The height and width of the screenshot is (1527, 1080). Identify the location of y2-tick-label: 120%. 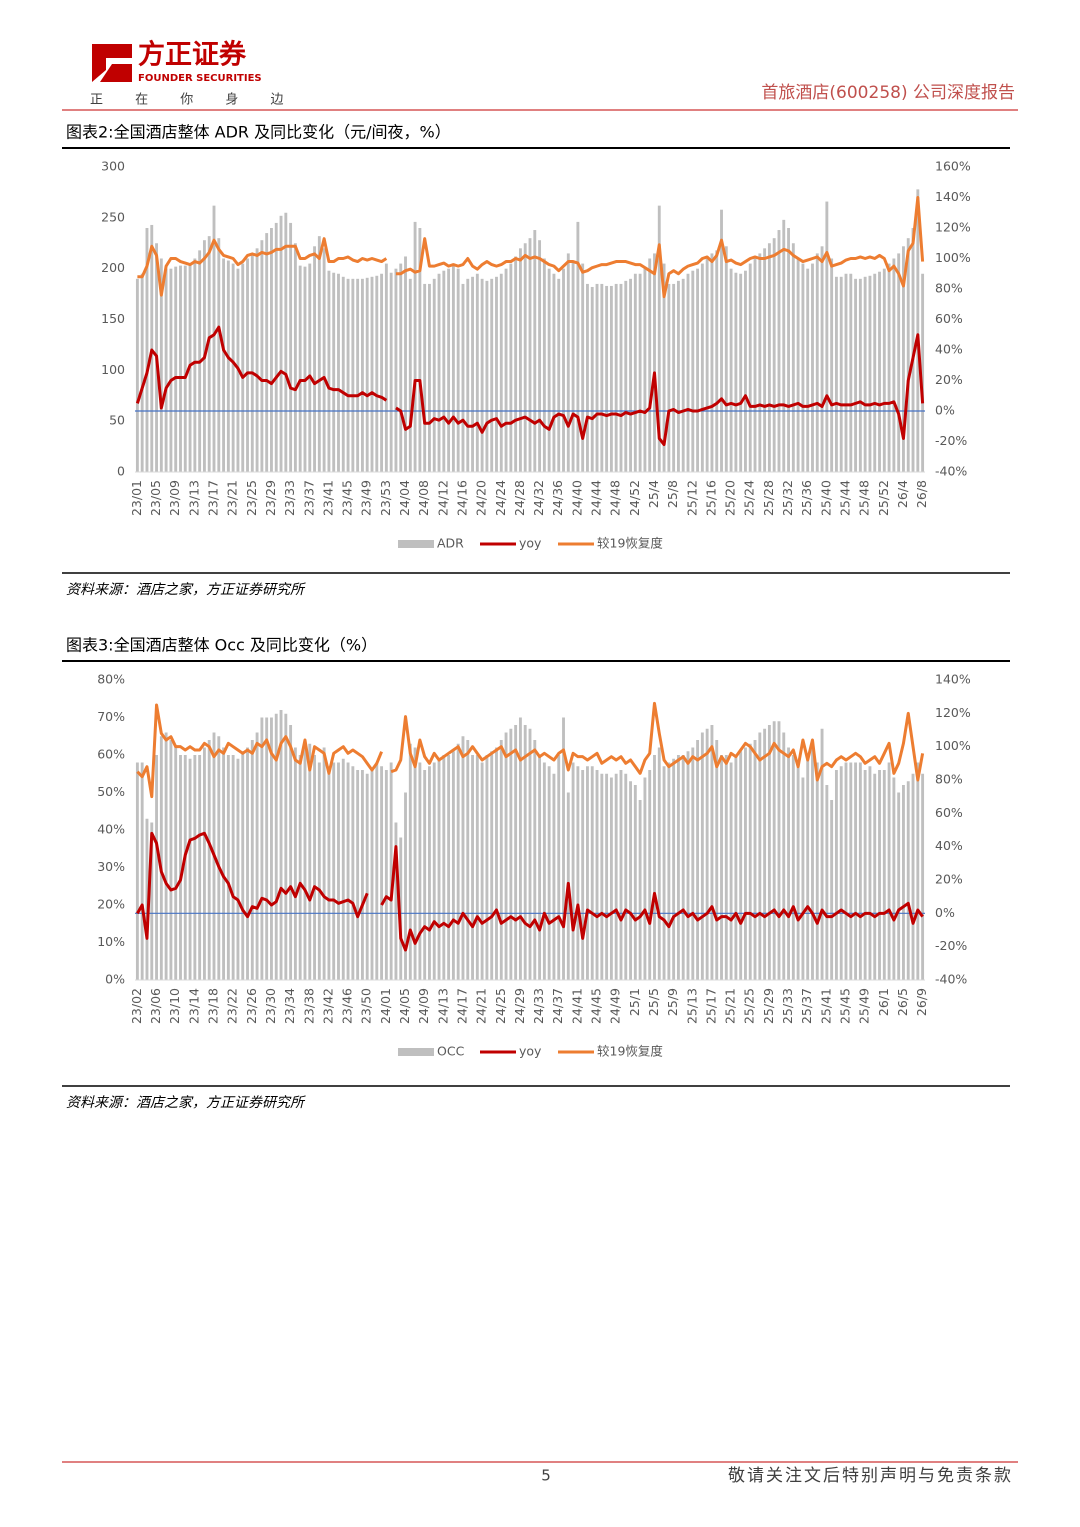
(953, 227).